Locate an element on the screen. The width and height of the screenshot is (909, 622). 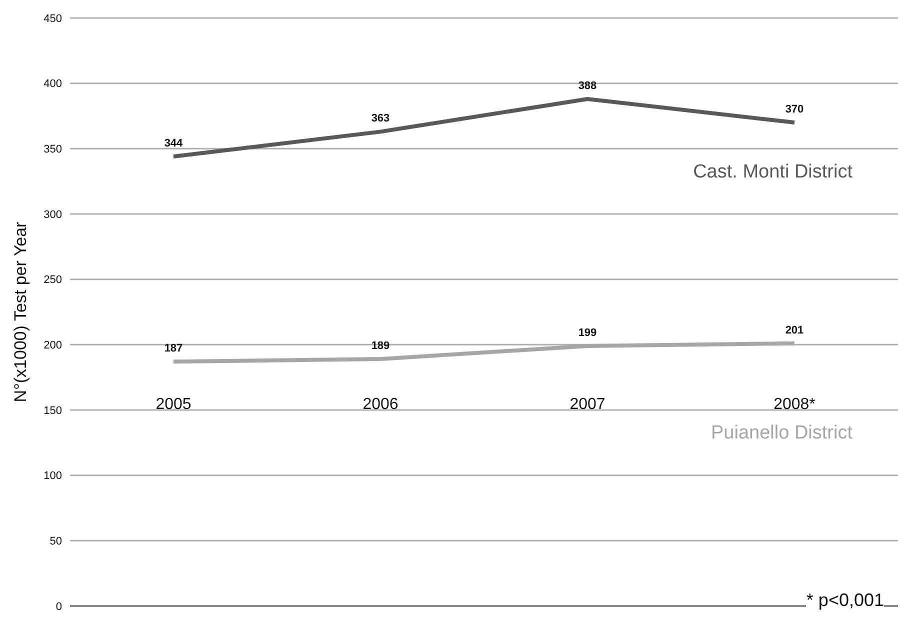
data-label: 388 is located at coordinates (587, 86).